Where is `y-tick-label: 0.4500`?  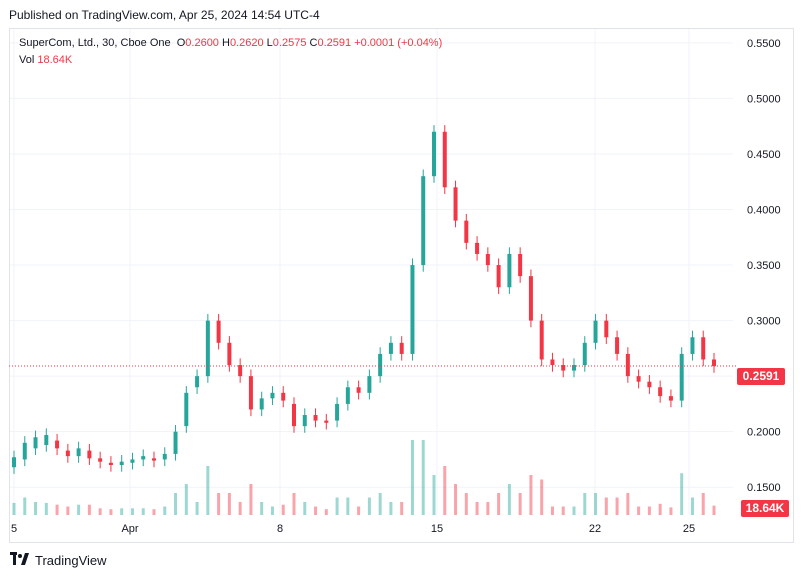
y-tick-label: 0.4500 is located at coordinates (764, 155).